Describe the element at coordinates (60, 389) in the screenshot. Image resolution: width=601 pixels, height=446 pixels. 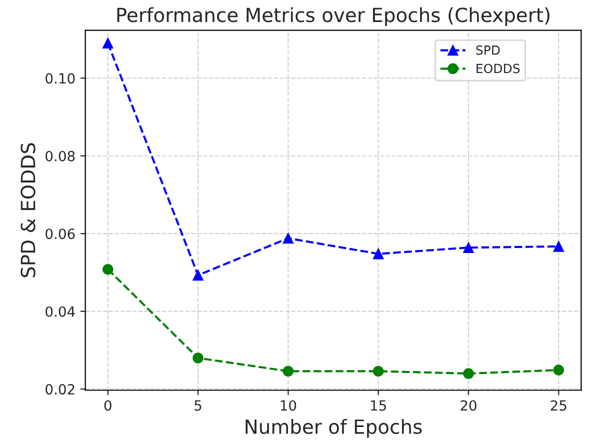
I see `y-tick-label: 0.02` at that location.